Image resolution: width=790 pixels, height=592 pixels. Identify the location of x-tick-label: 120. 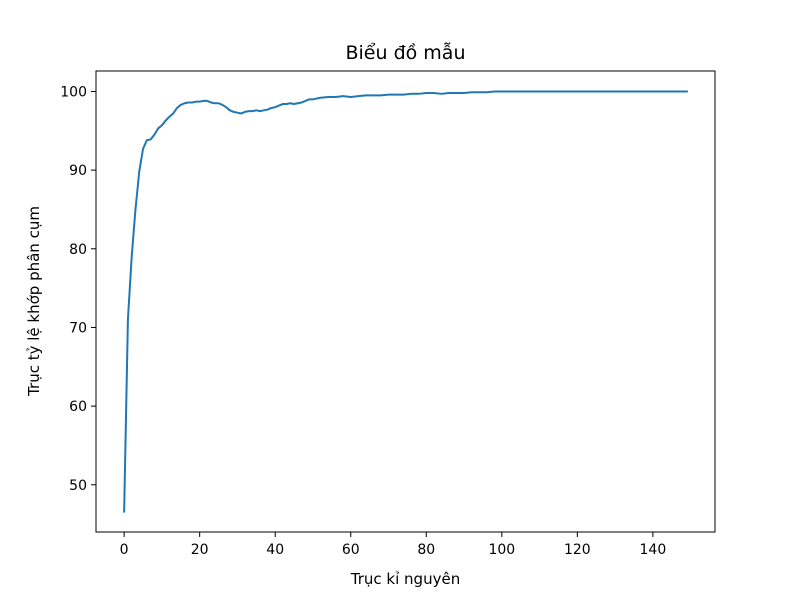
(577, 550).